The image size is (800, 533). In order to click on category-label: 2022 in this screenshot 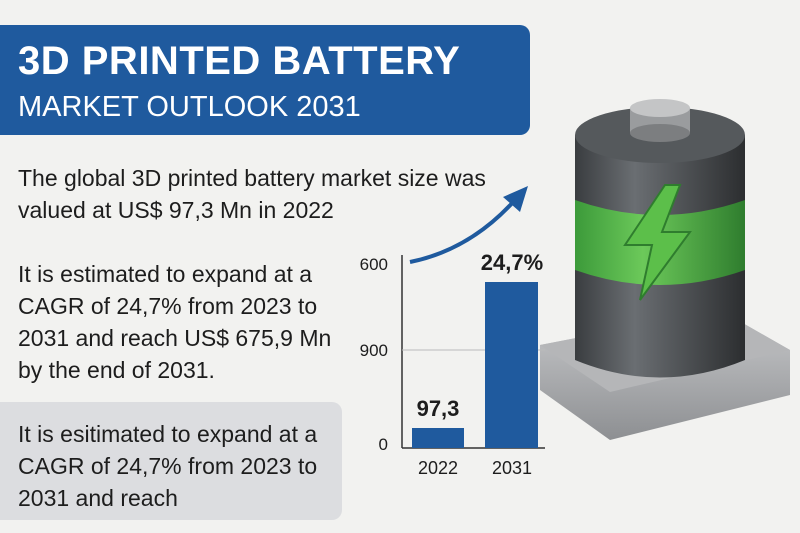, I will do `click(438, 468)`.